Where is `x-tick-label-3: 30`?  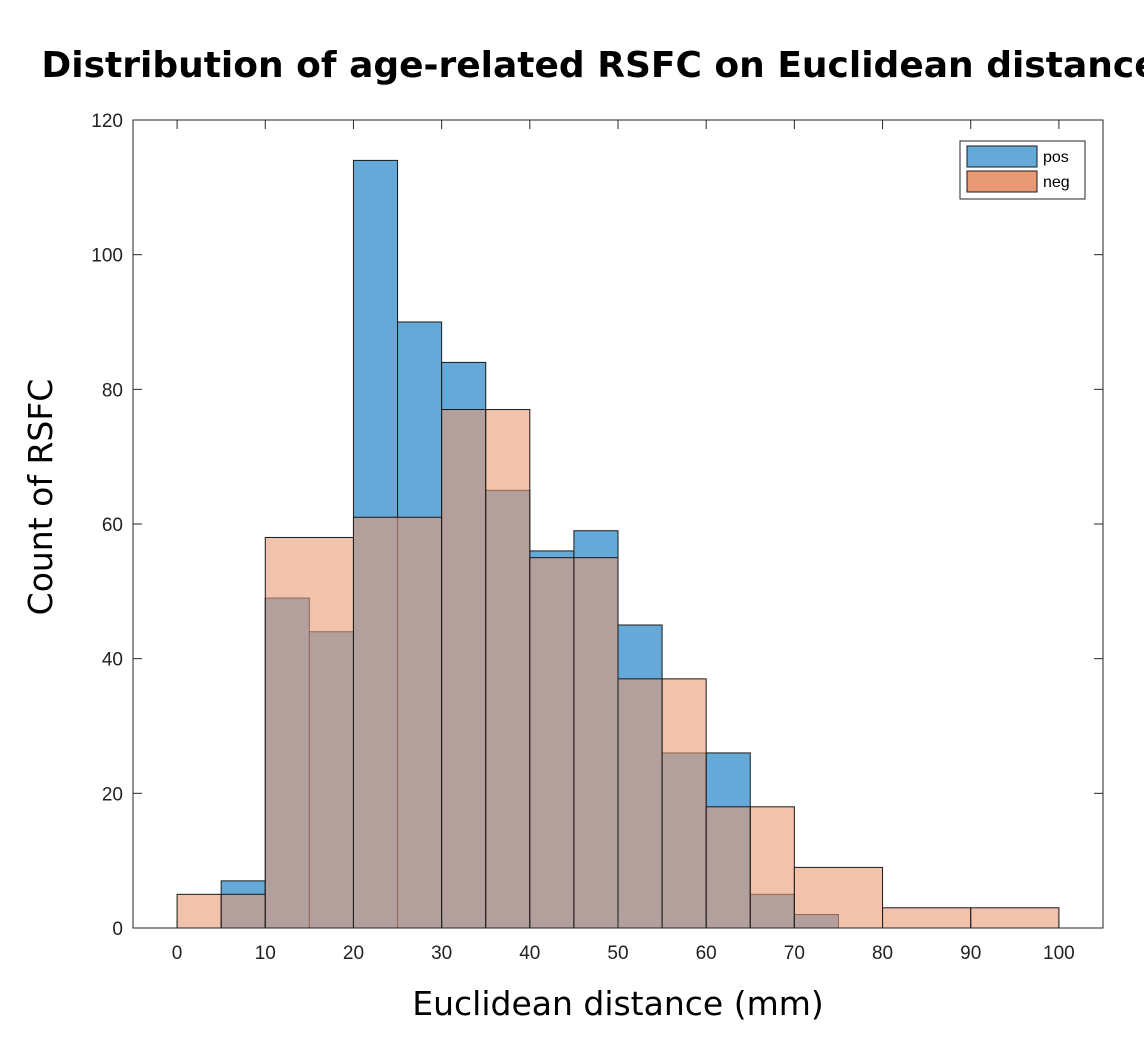 x-tick-label-3: 30 is located at coordinates (441, 953).